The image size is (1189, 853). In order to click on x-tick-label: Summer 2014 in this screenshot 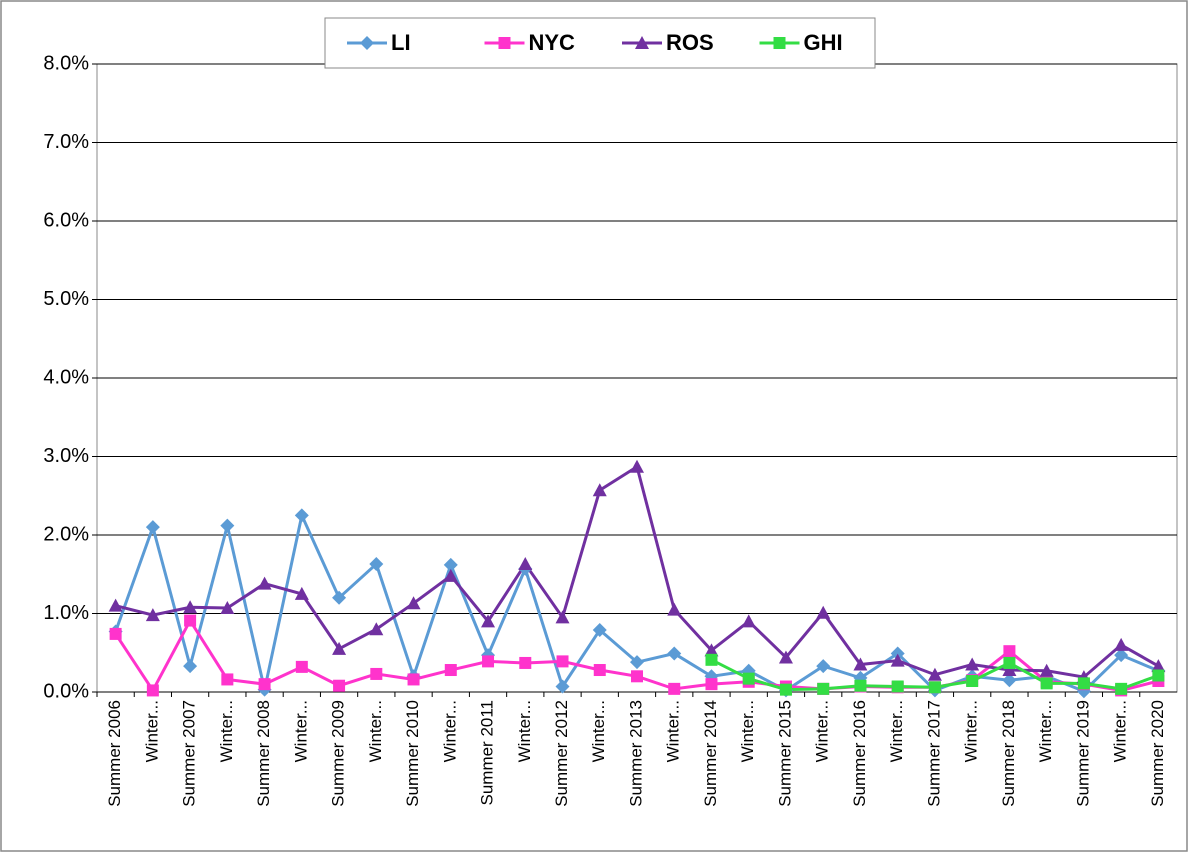, I will do `click(710, 753)`.